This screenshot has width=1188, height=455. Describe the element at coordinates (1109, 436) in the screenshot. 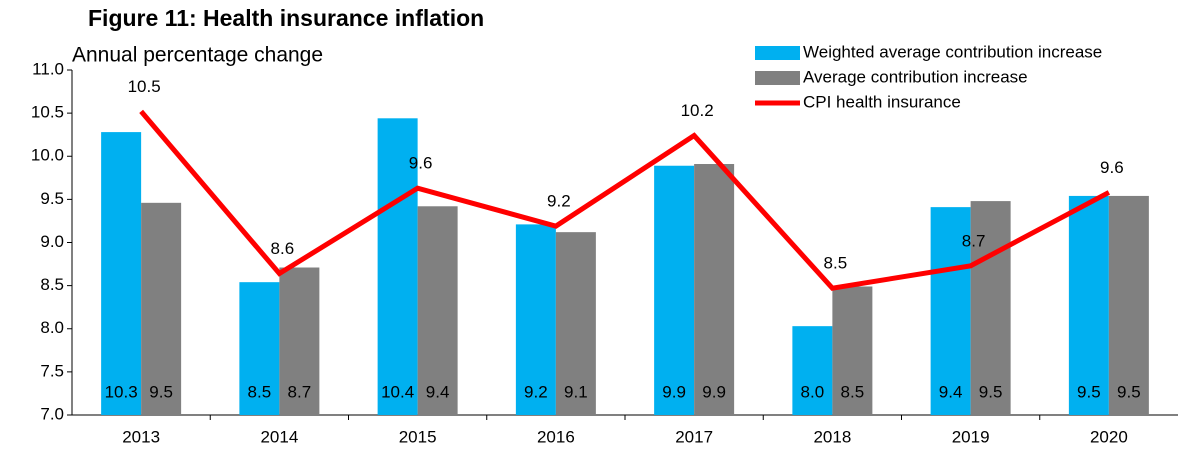

I see `x-tick-label: 2020` at that location.